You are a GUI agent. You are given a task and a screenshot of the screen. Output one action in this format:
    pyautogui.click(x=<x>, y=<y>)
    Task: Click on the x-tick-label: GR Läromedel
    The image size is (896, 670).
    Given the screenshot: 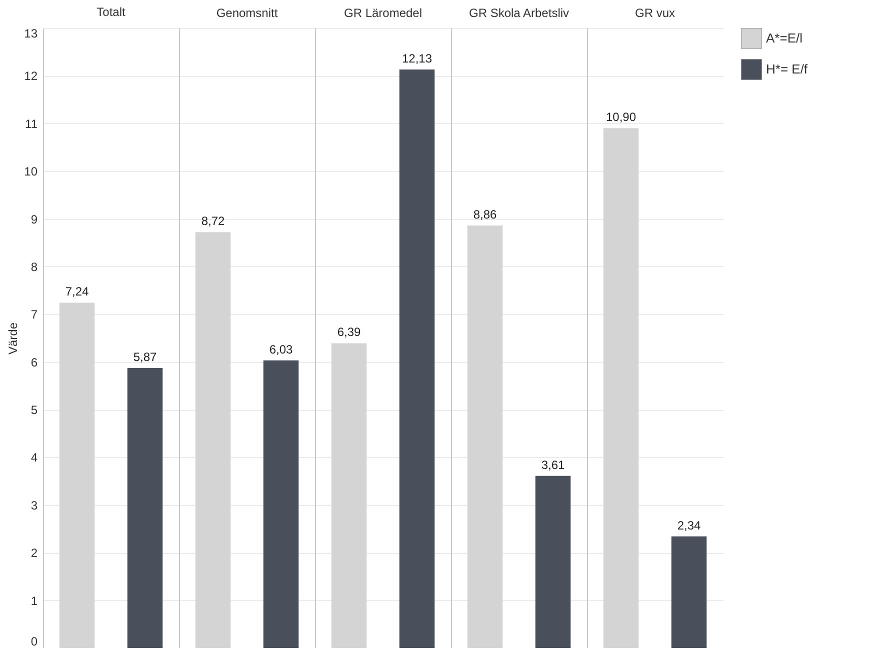 What is the action you would take?
    pyautogui.click(x=383, y=13)
    